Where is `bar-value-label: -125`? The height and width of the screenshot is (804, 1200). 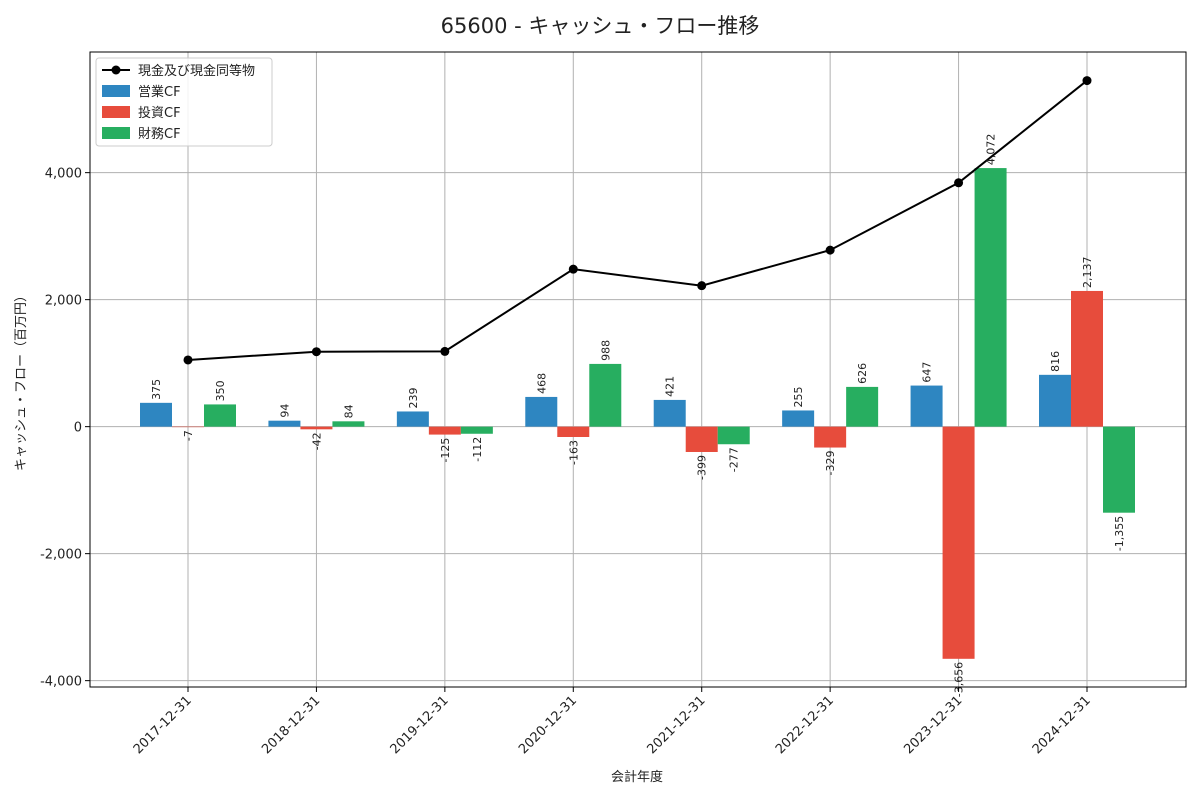 bar-value-label: -125 is located at coordinates (445, 450).